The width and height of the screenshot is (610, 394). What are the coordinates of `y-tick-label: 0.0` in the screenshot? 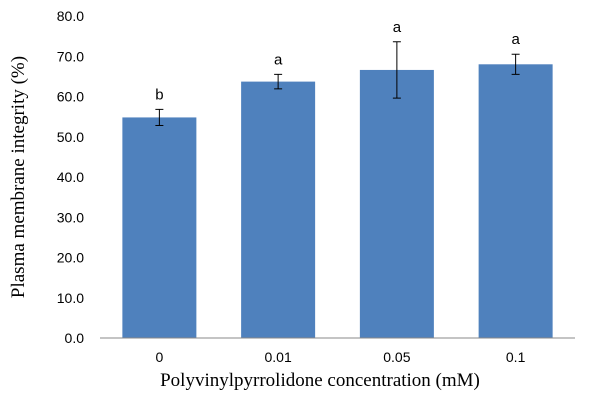 It's located at (75, 338).